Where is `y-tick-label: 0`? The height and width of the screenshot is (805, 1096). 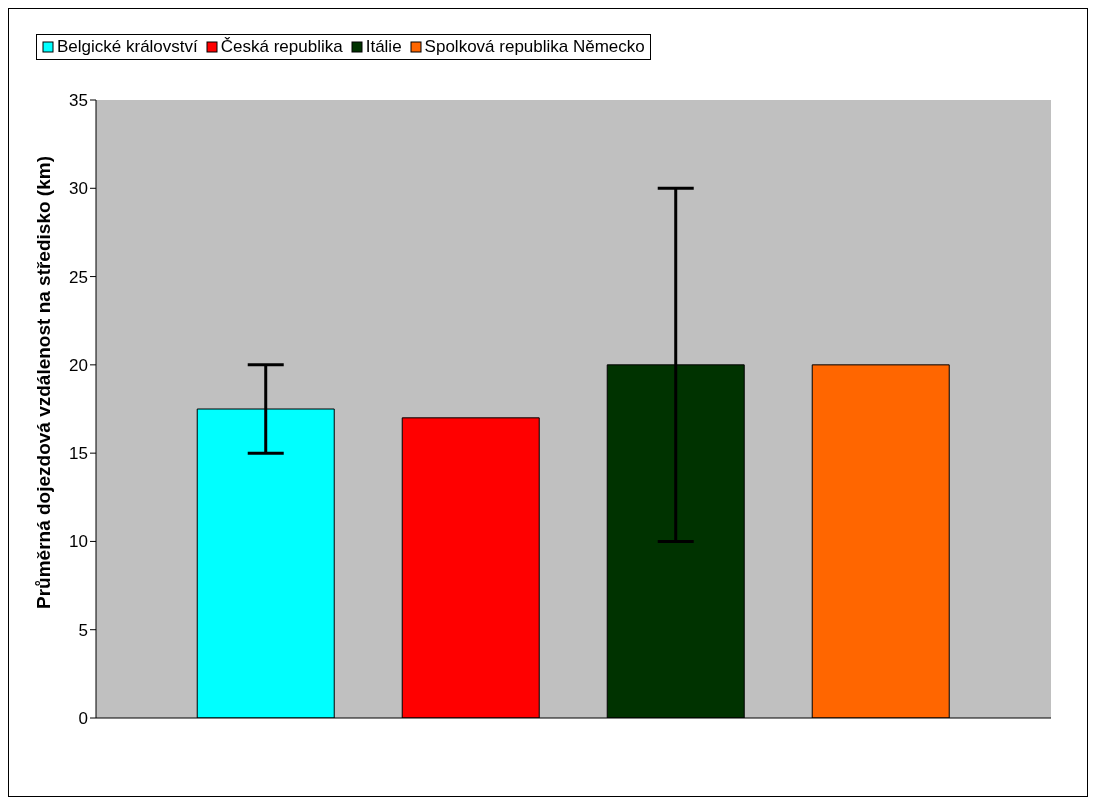 y-tick-label: 0 is located at coordinates (83, 719).